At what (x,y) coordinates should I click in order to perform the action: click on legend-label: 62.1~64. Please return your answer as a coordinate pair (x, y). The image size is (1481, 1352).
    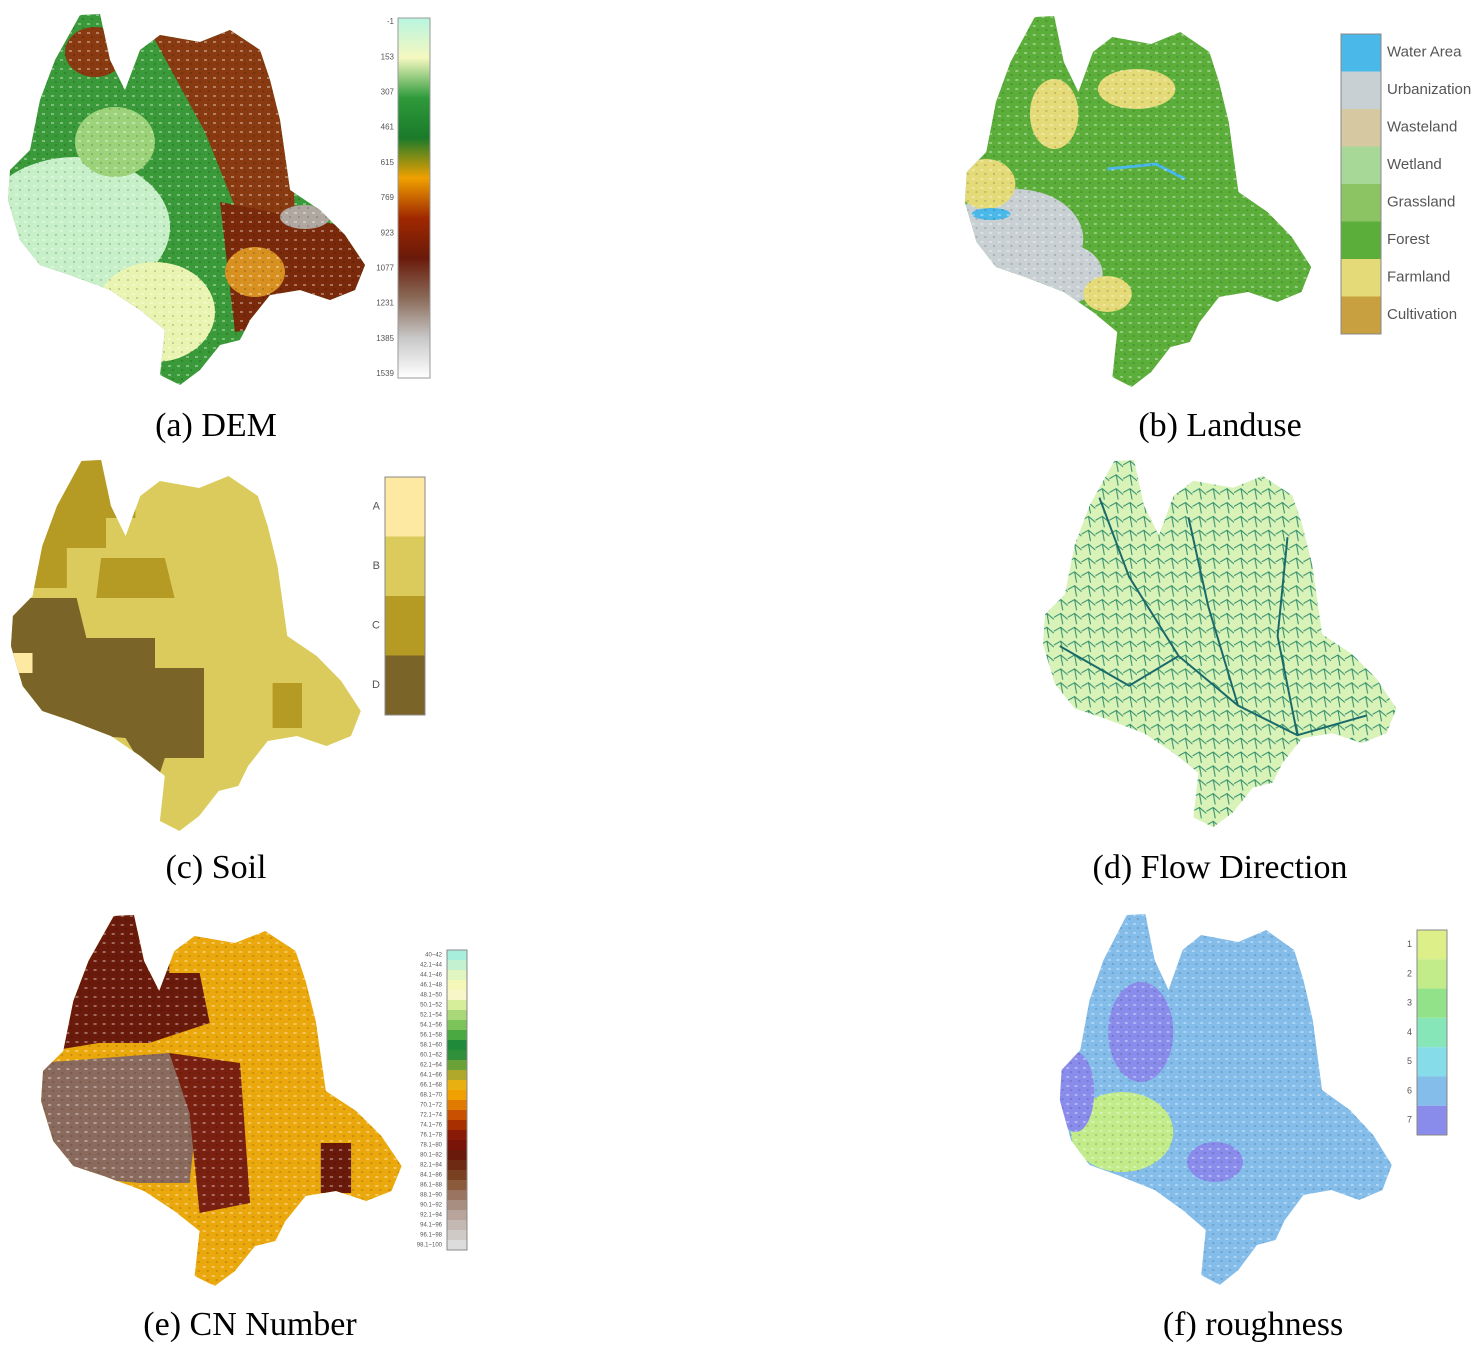
    Looking at the image, I should click on (431, 1066).